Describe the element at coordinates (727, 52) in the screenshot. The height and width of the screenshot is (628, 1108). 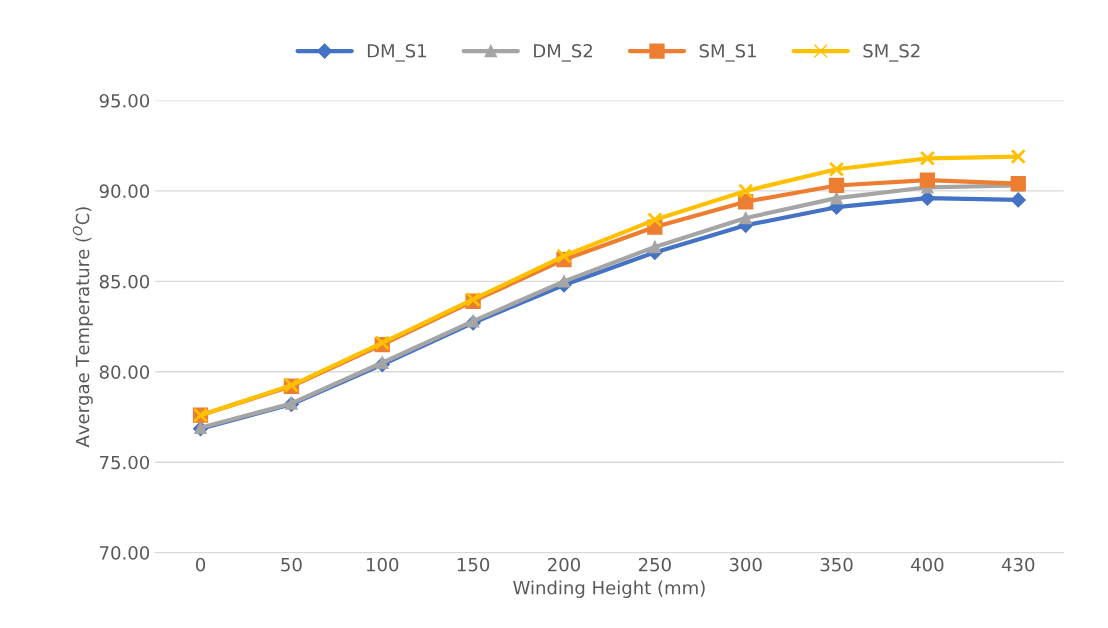
I see `legend-label: SM_S1` at that location.